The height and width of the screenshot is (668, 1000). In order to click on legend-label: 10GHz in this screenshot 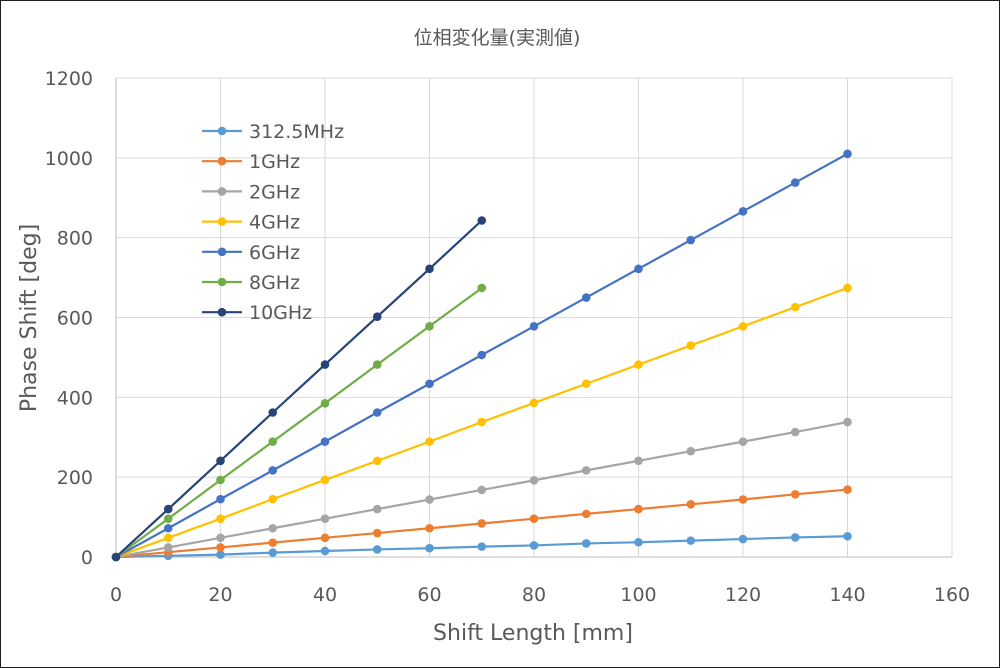, I will do `click(280, 313)`.